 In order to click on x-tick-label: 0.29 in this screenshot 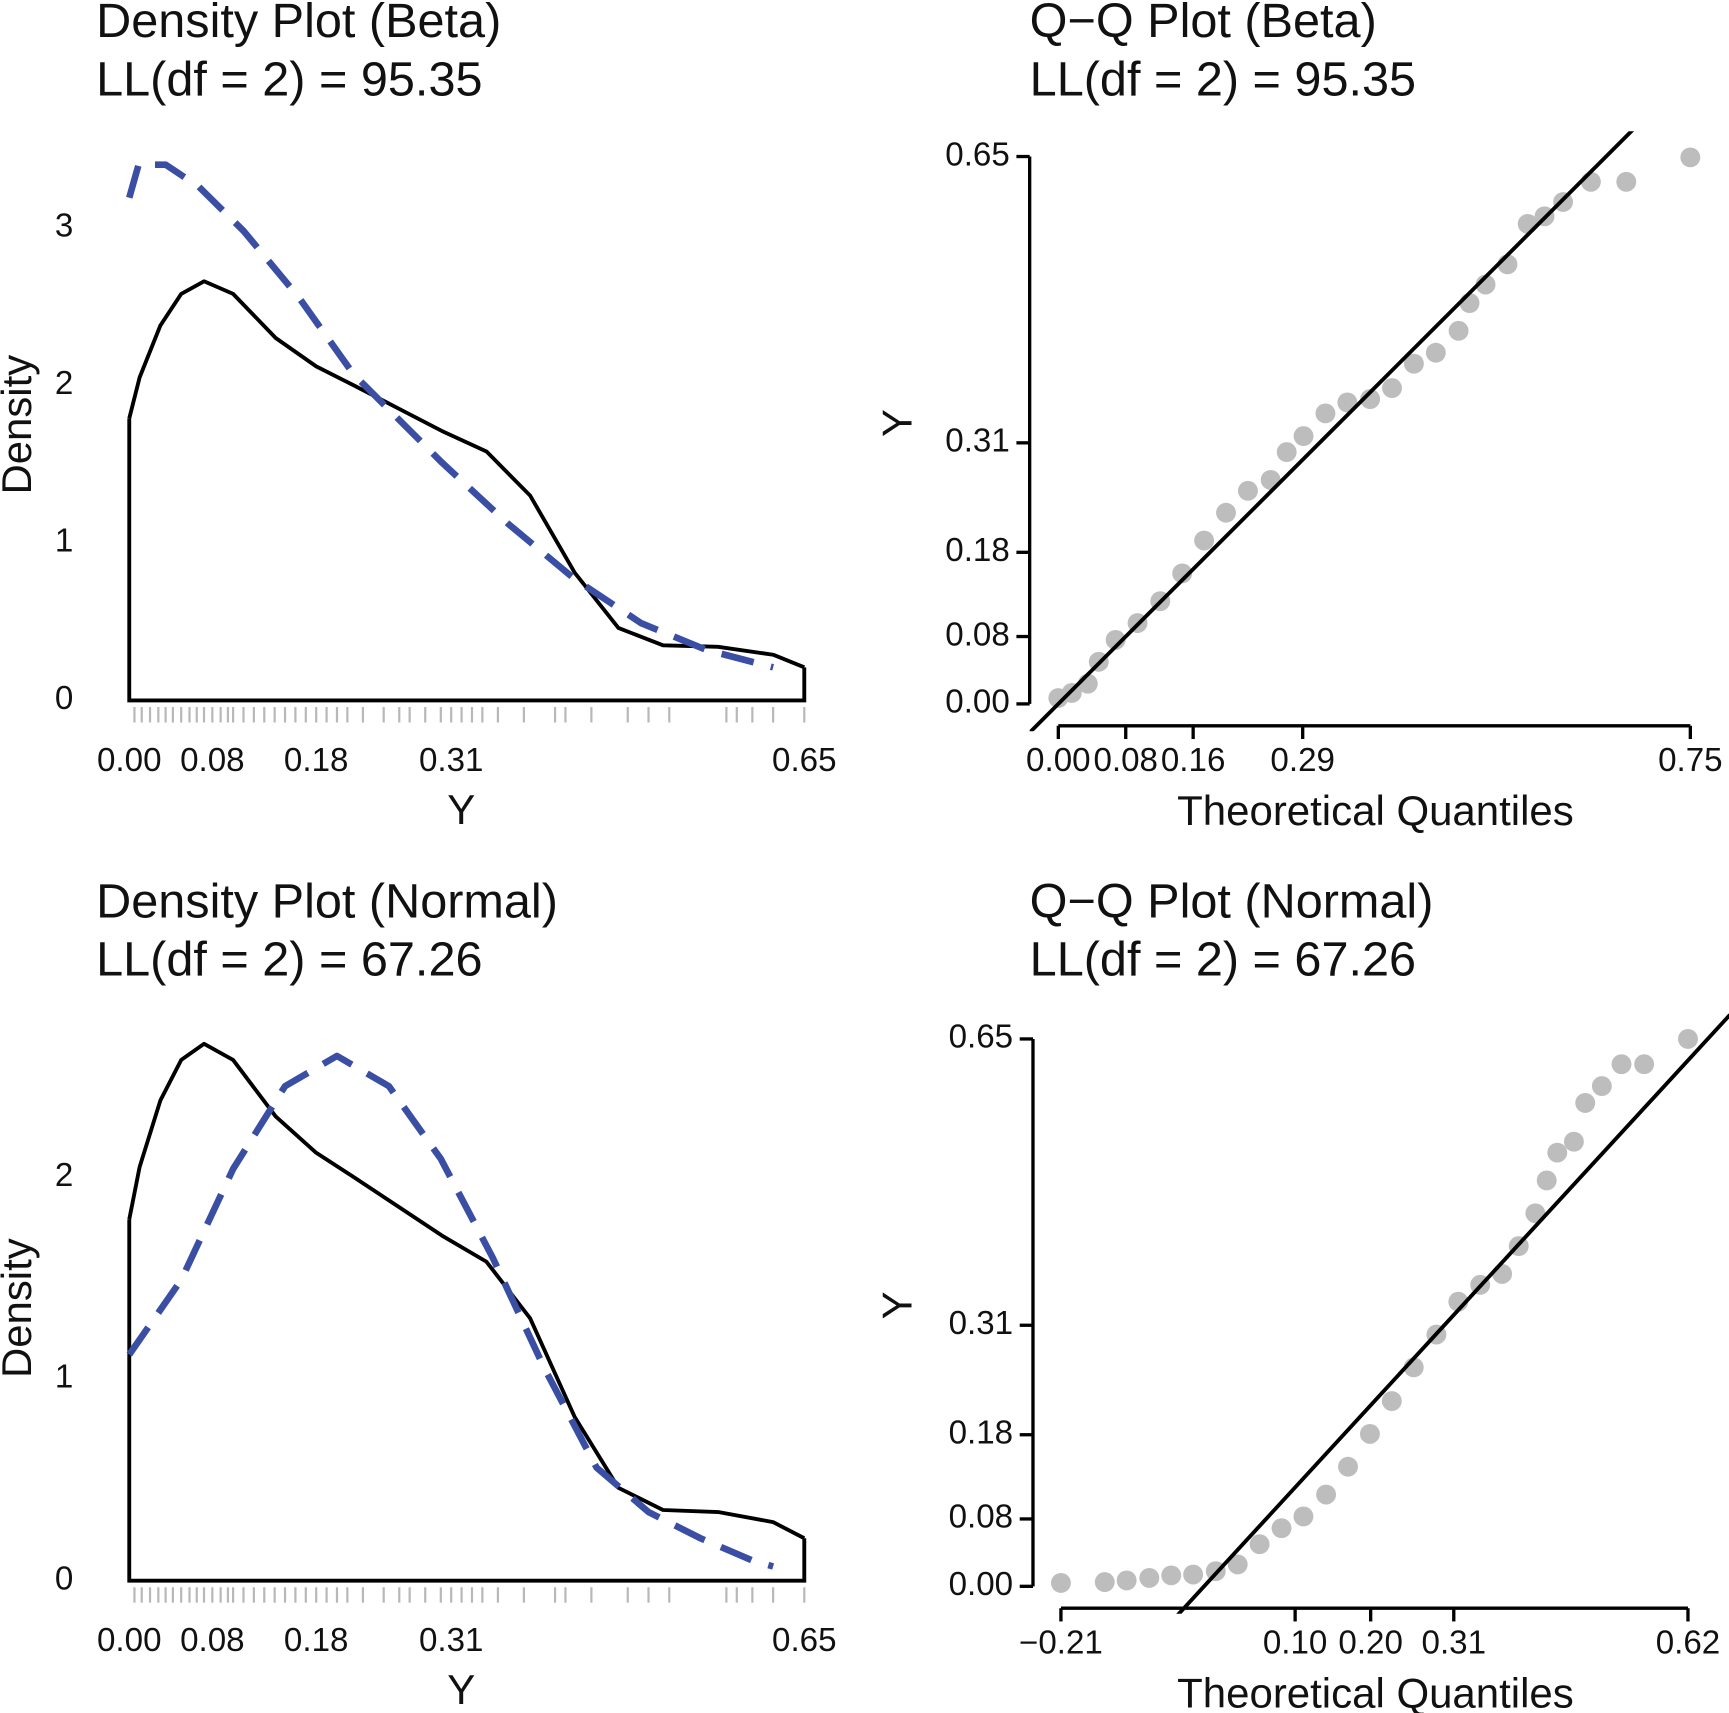, I will do `click(1302, 760)`.